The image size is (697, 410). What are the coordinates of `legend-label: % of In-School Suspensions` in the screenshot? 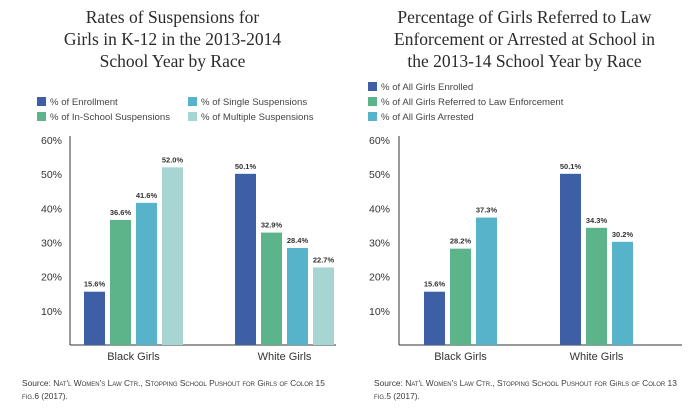 It's located at (110, 117).